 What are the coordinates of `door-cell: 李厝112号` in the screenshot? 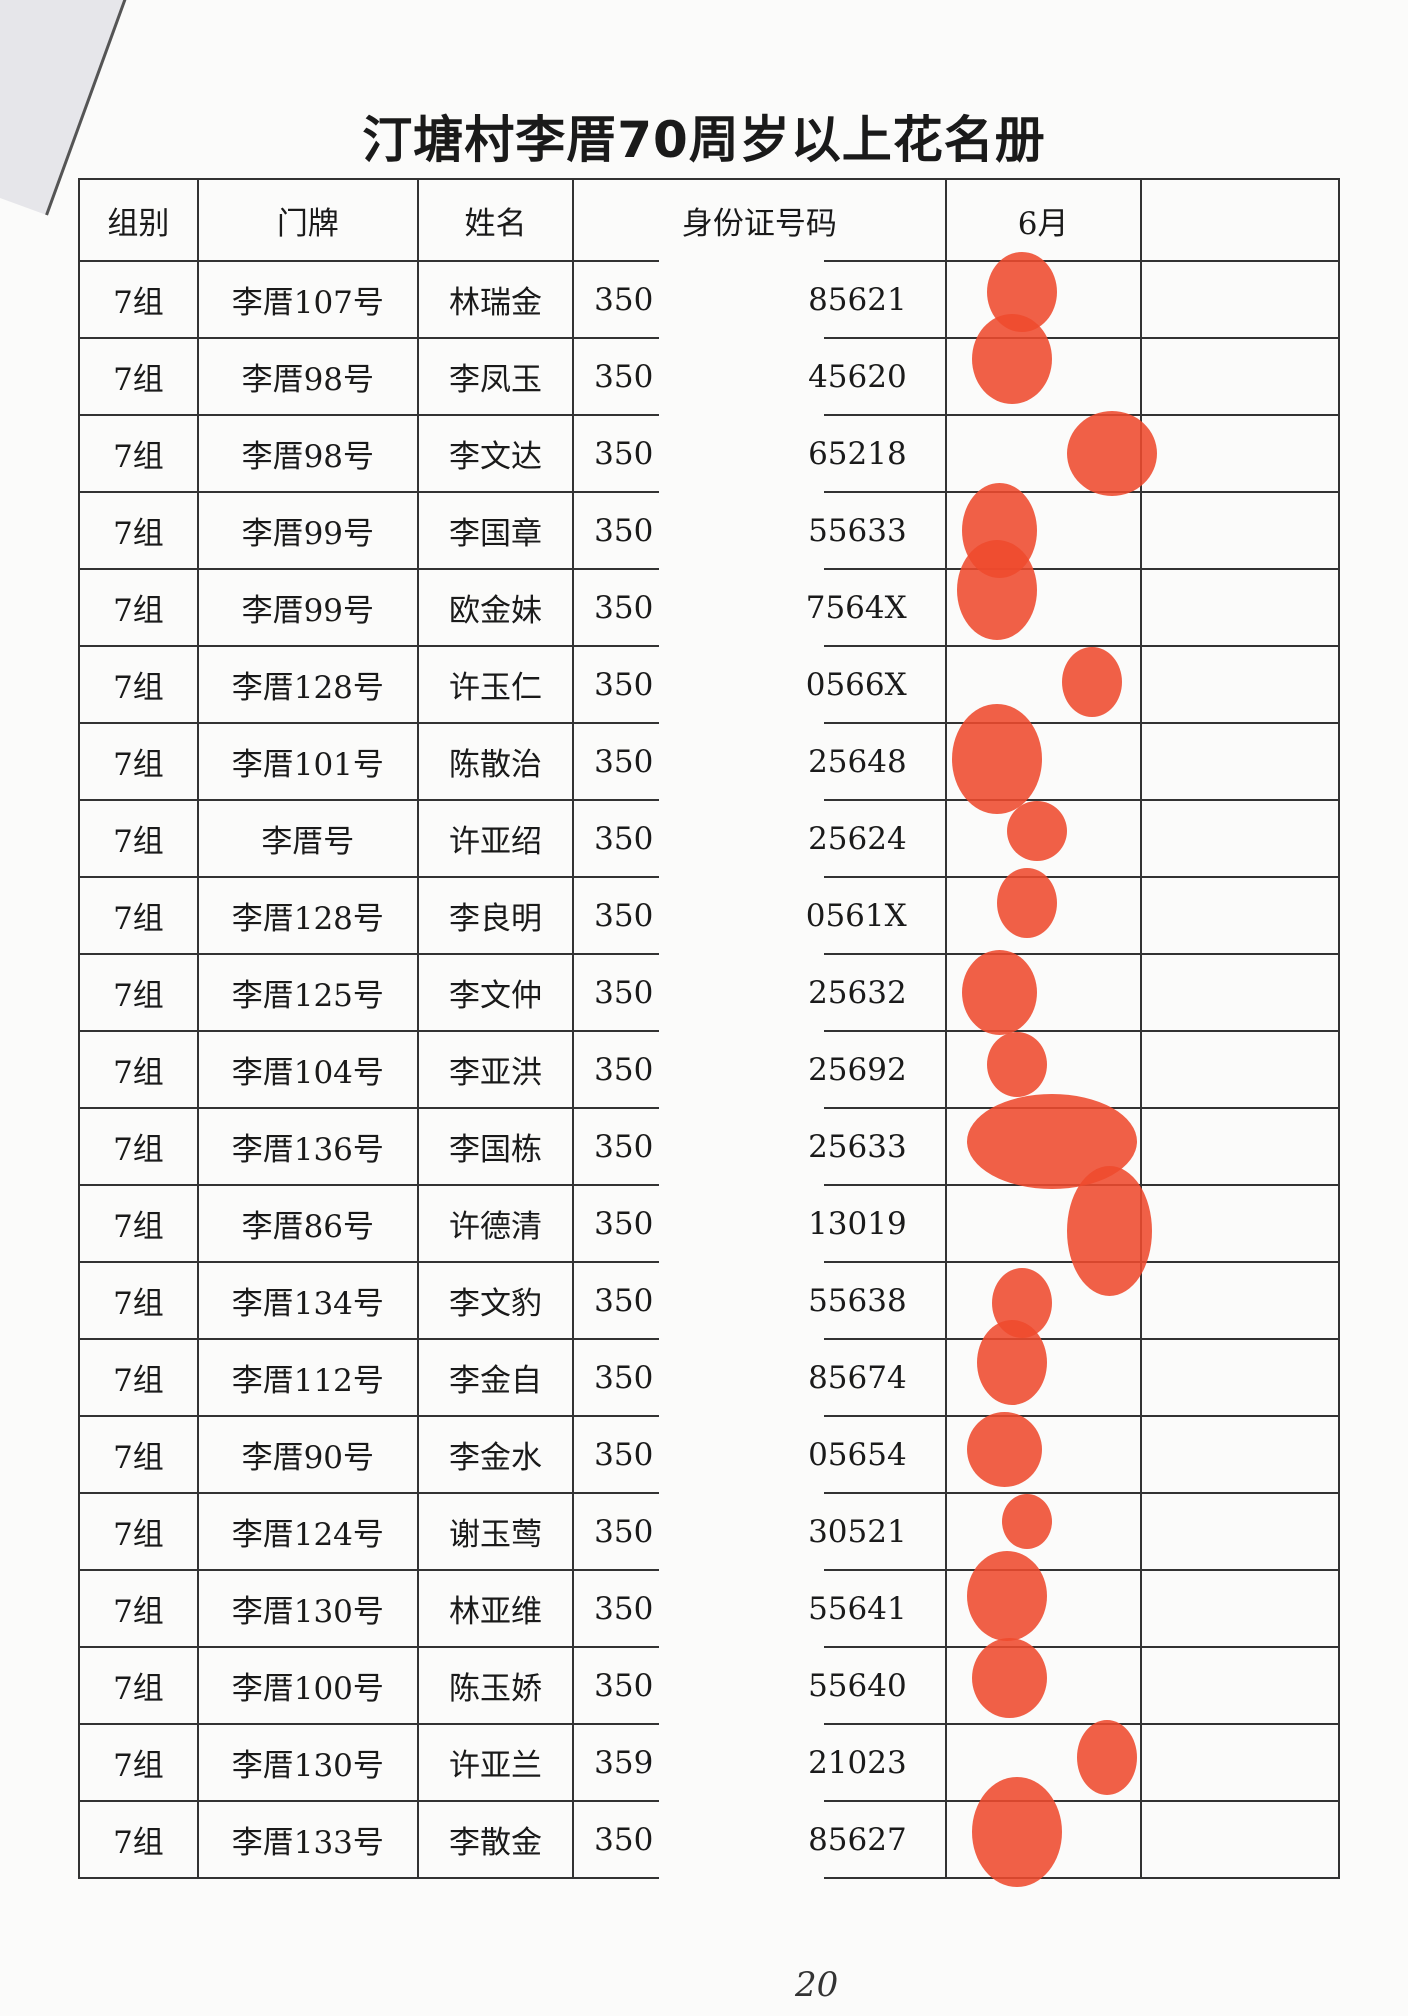 It's located at (307, 1377).